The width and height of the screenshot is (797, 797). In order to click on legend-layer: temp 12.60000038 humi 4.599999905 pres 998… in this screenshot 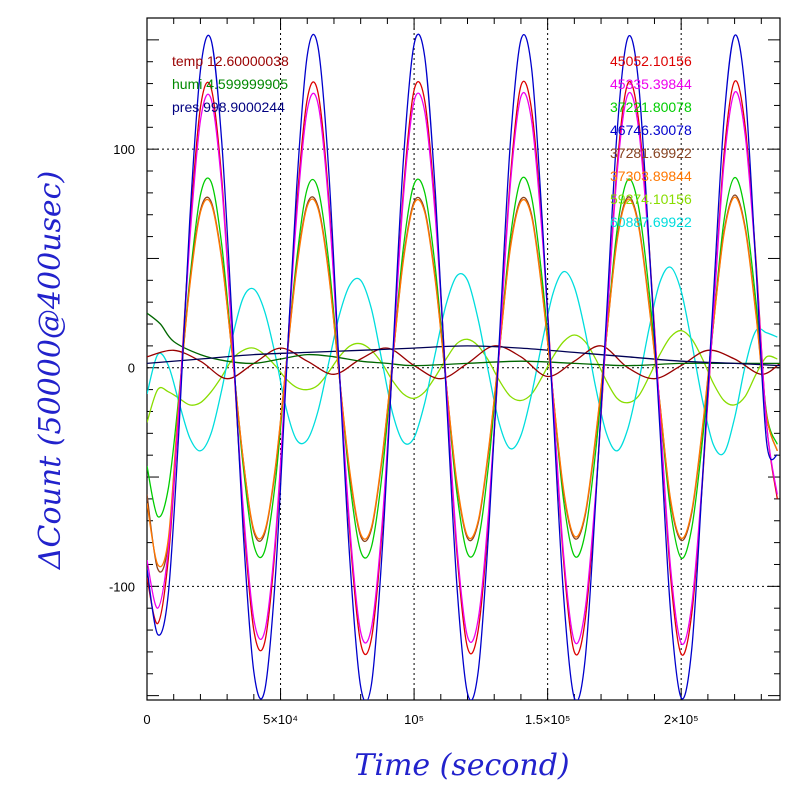, I will do `click(432, 141)`.